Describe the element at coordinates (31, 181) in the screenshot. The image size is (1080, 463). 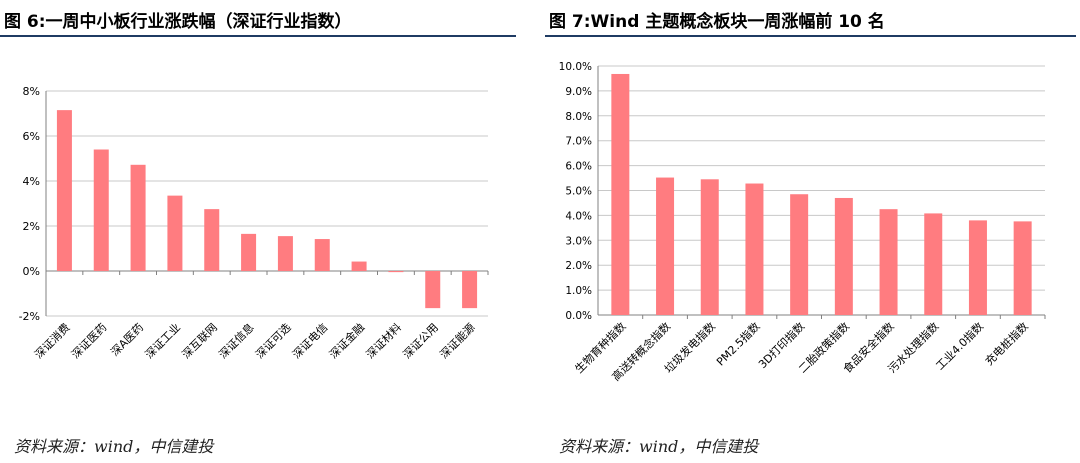
I see `y-tick-label: 4%` at that location.